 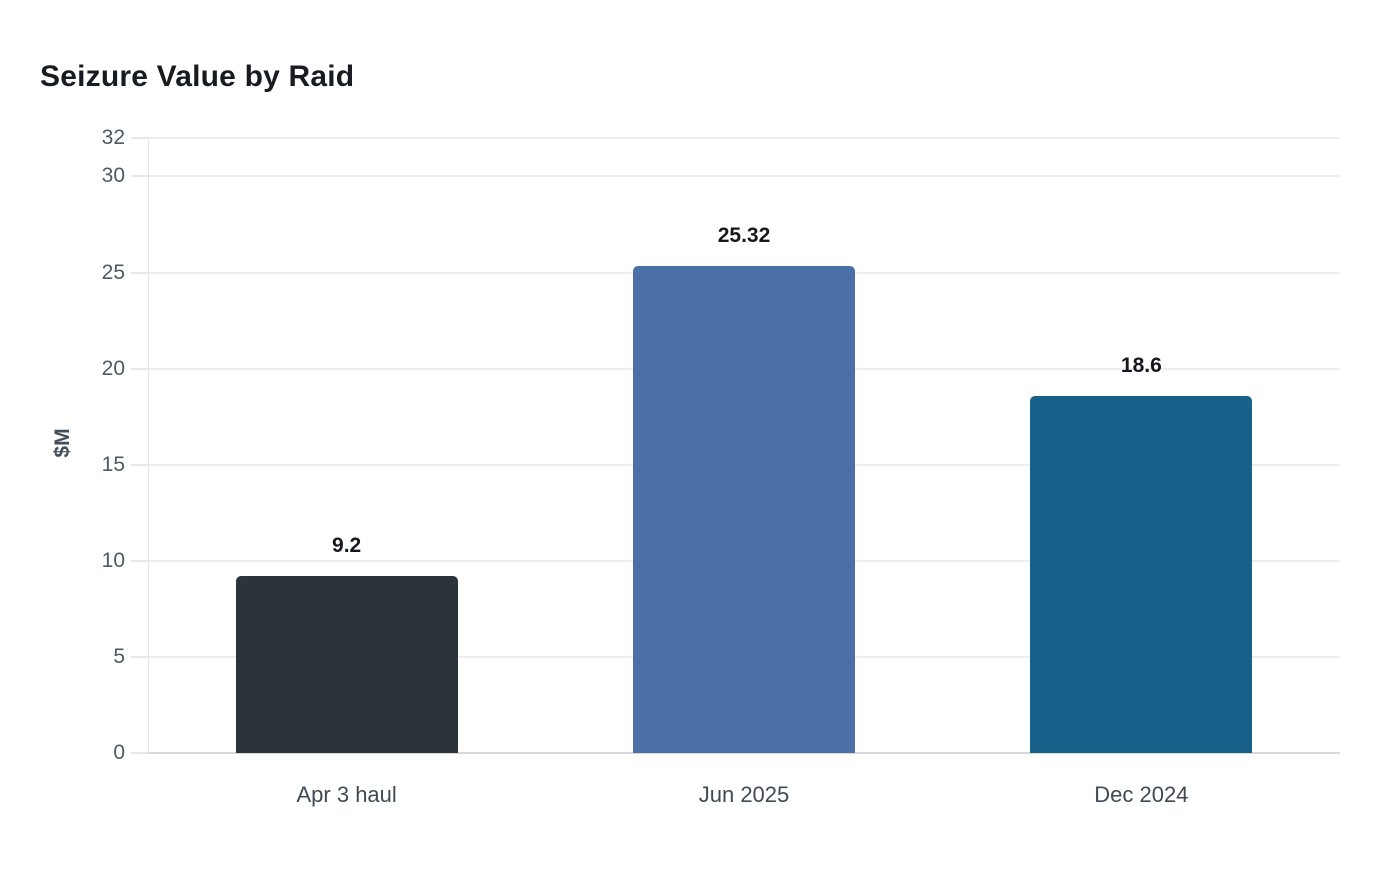 What do you see at coordinates (113, 272) in the screenshot?
I see `y-tick-label: 25` at bounding box center [113, 272].